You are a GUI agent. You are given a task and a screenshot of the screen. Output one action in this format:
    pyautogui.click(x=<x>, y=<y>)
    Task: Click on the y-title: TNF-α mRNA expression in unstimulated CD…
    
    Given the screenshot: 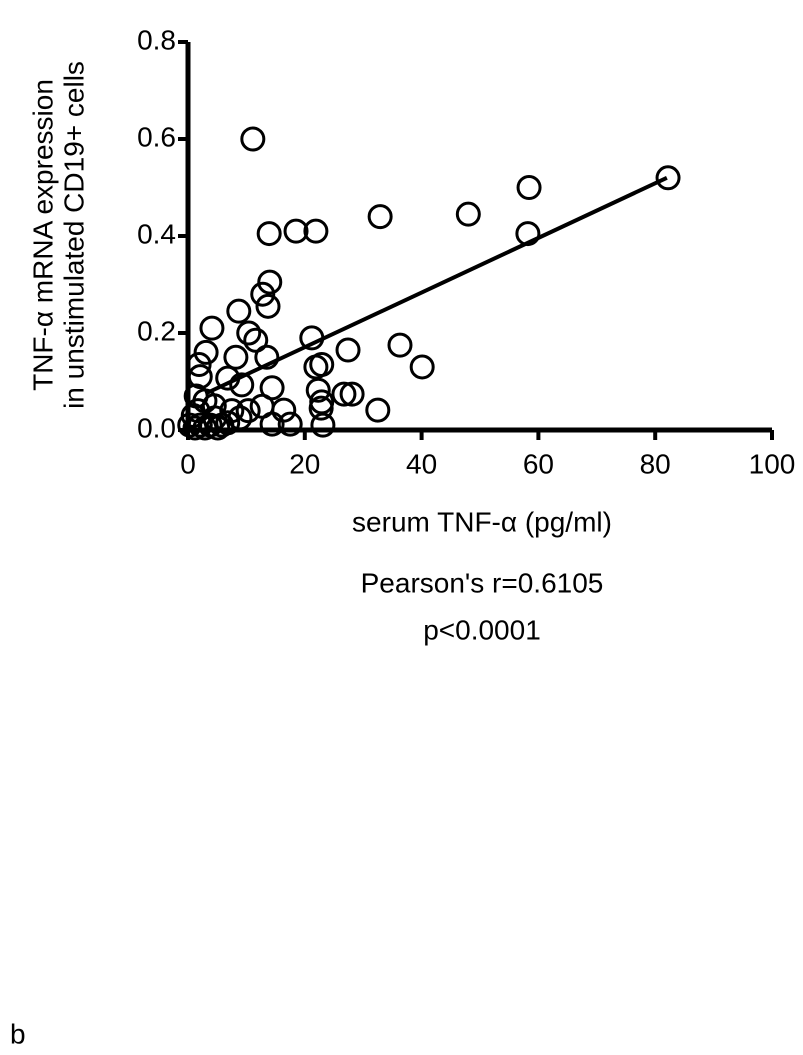 What is the action you would take?
    pyautogui.click(x=58, y=235)
    